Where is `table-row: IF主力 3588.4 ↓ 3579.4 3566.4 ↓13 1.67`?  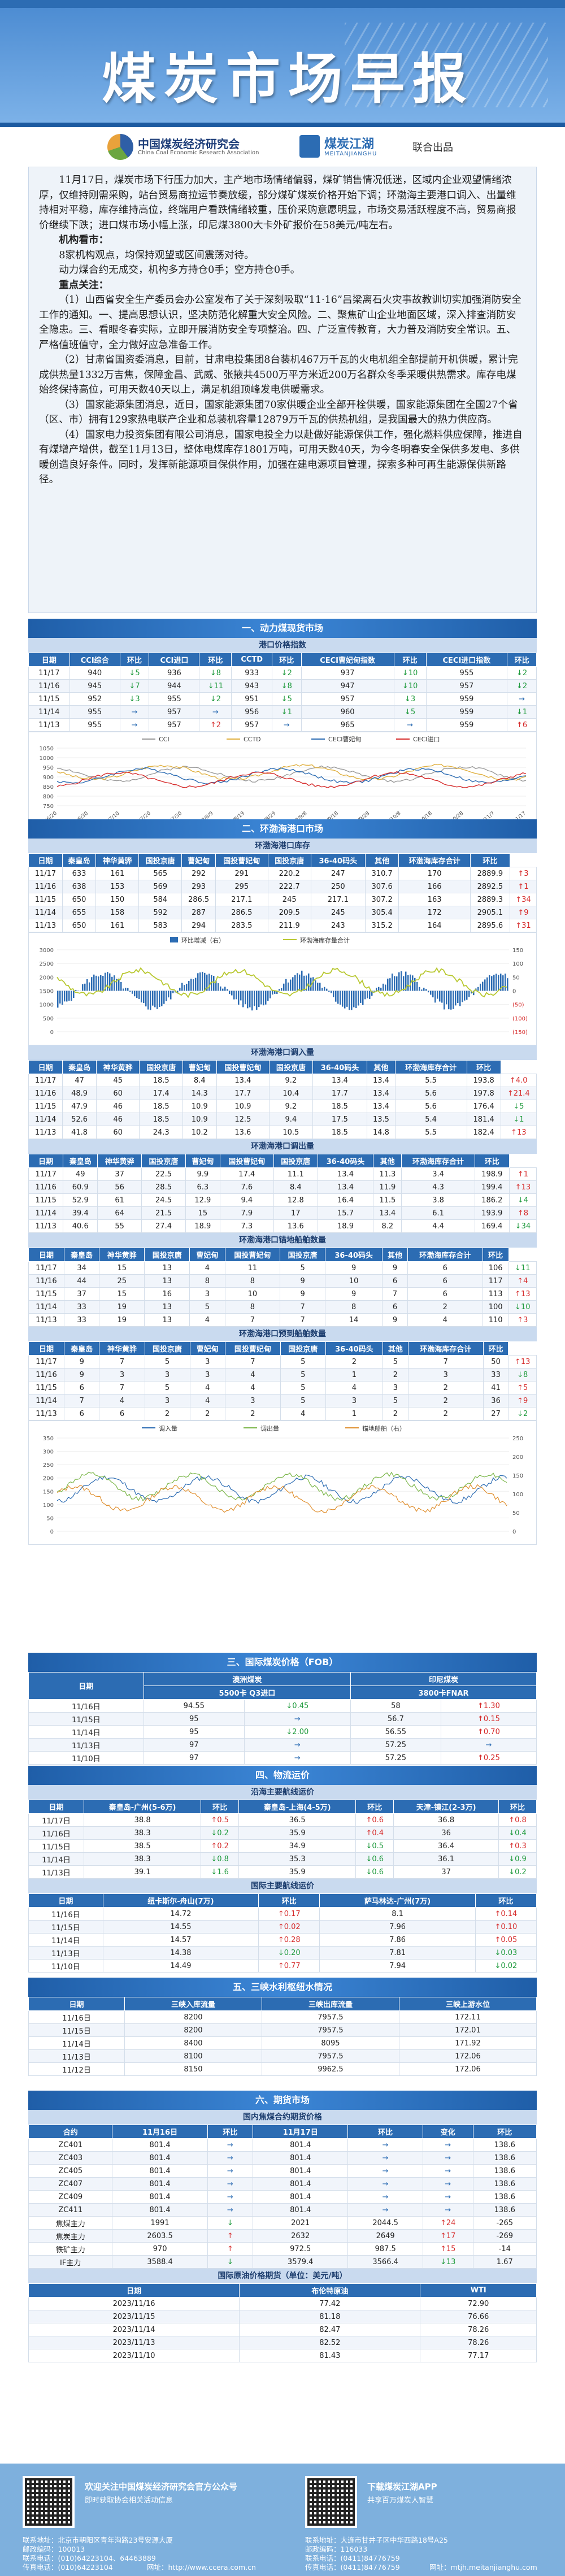
table-row: IF主力 3588.4 ↓ 3579.4 3566.4 ↓13 1.67 is located at coordinates (282, 2262).